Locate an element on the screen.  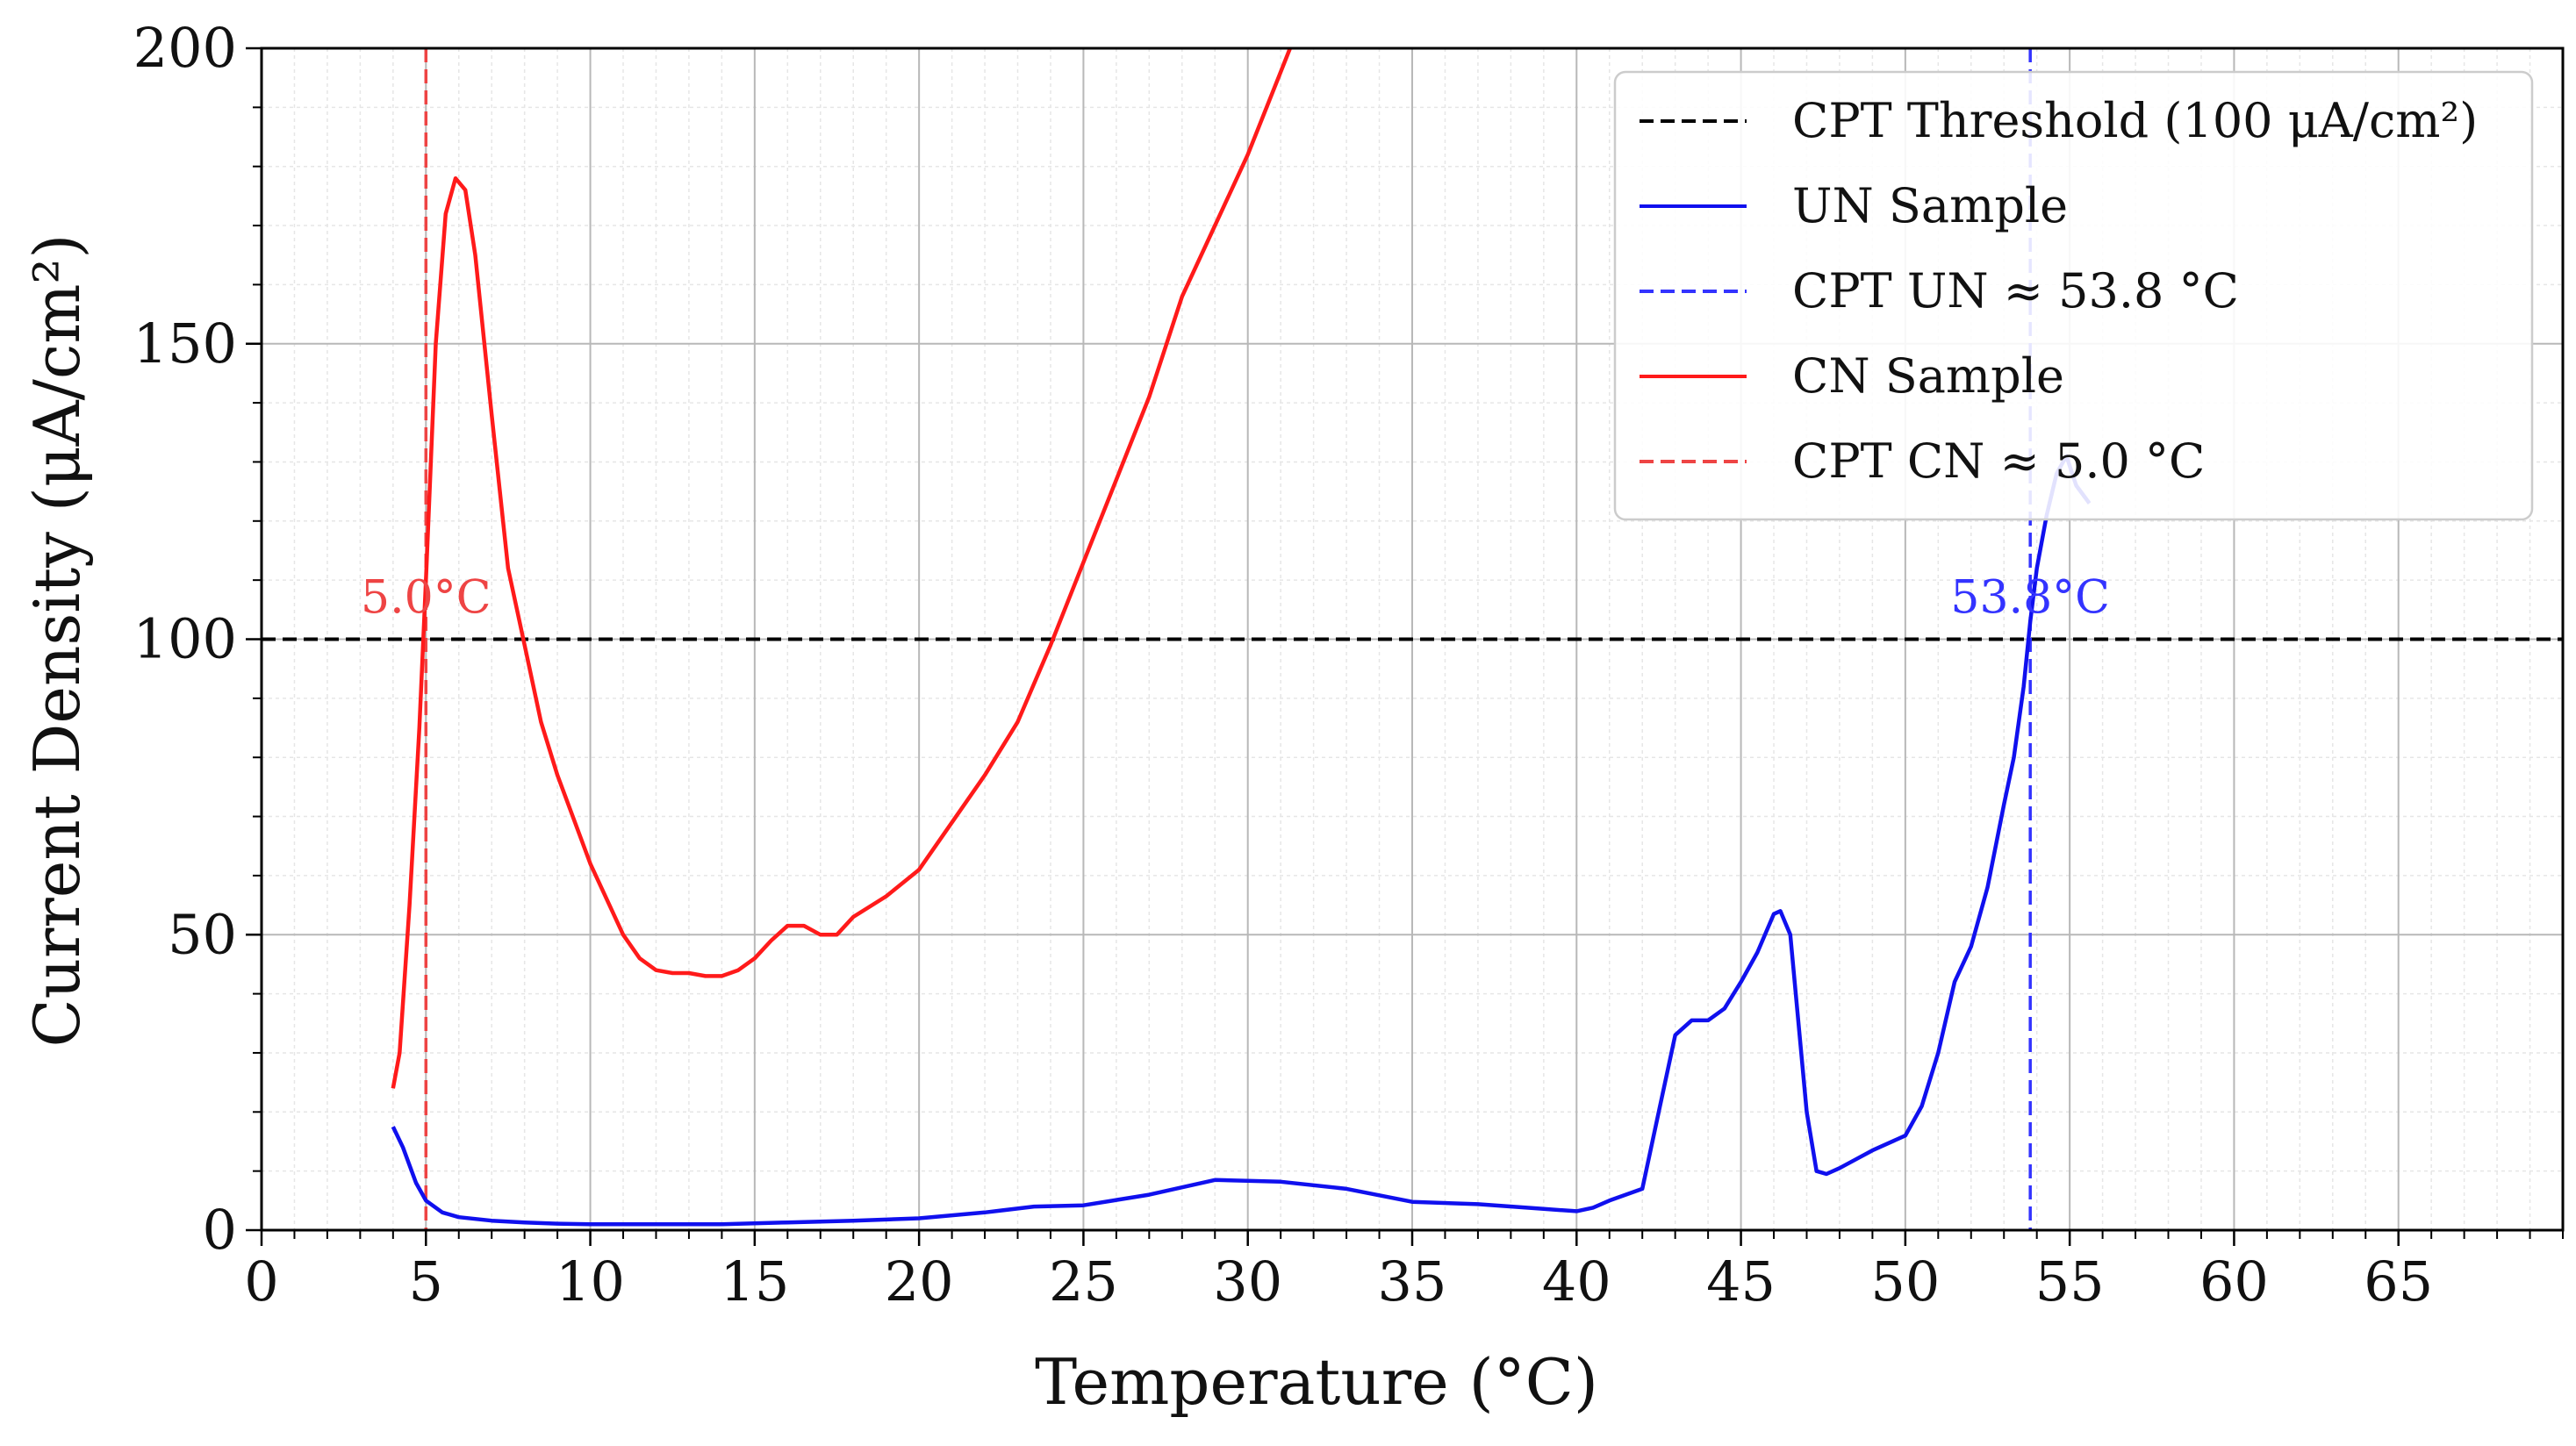
legend-label: UN Sample is located at coordinates (1930, 205).